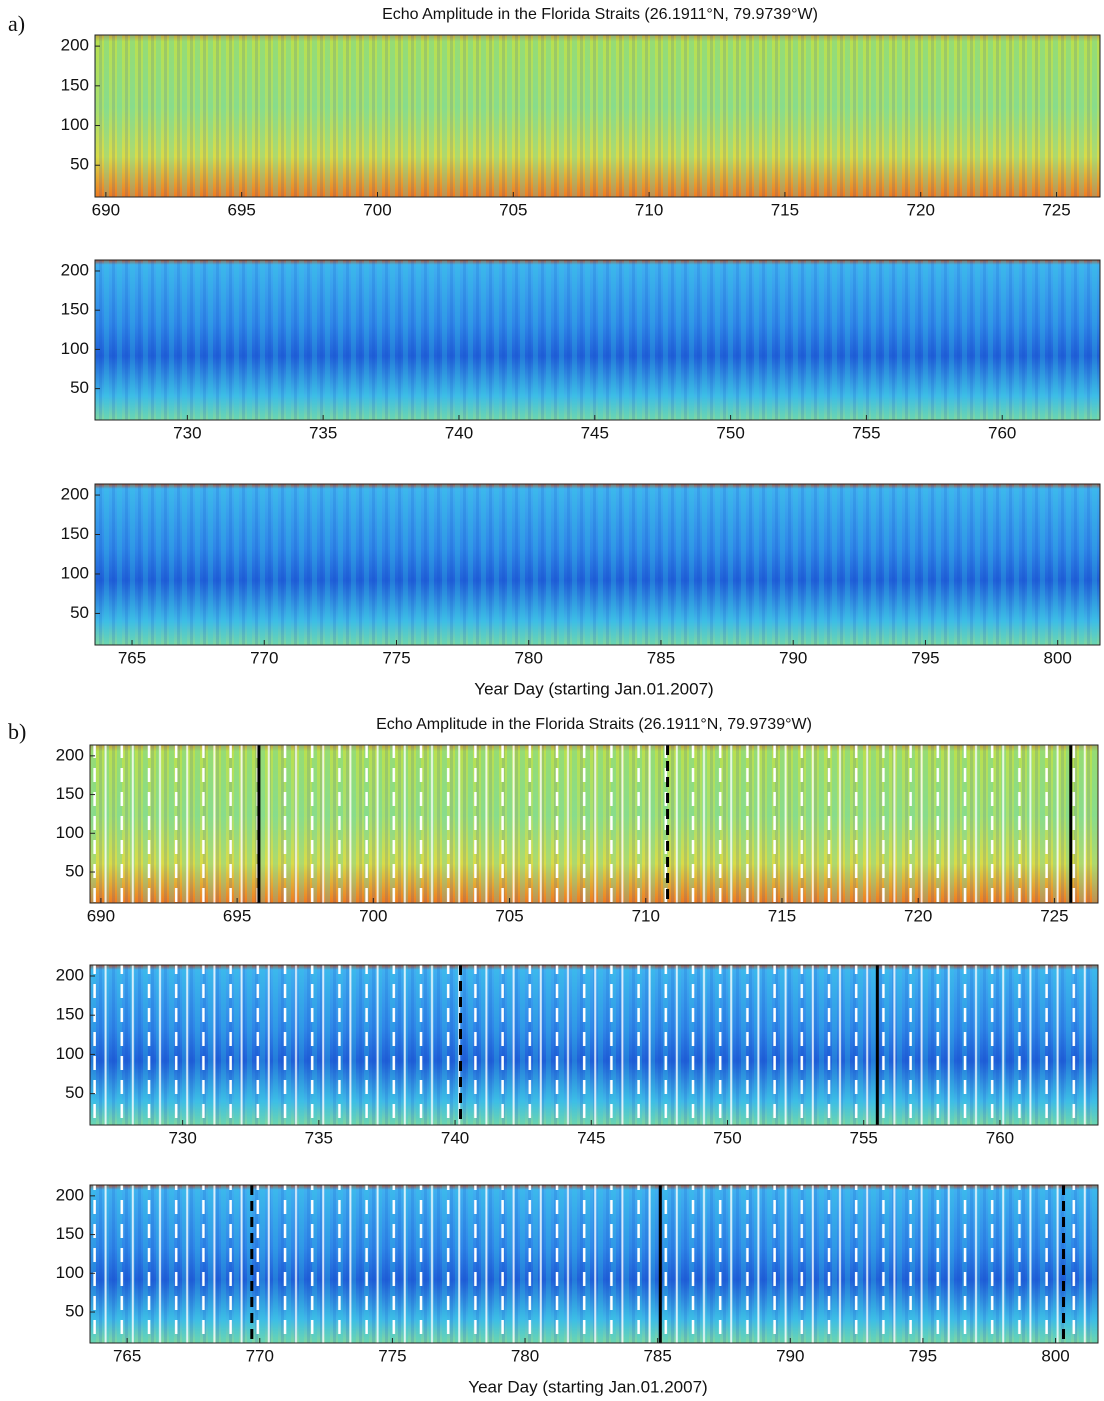 The image size is (1104, 1401). Describe the element at coordinates (17, 731) in the screenshot. I see `panel-label: b)` at that location.